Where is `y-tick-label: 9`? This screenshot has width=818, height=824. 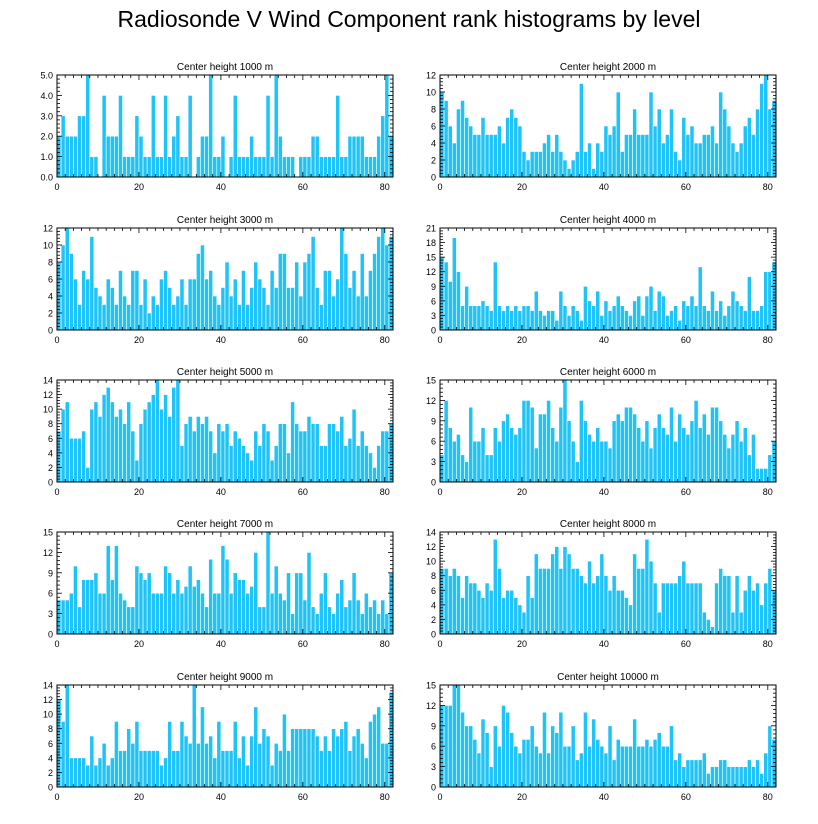
y-tick-label: 9 is located at coordinates (433, 287).